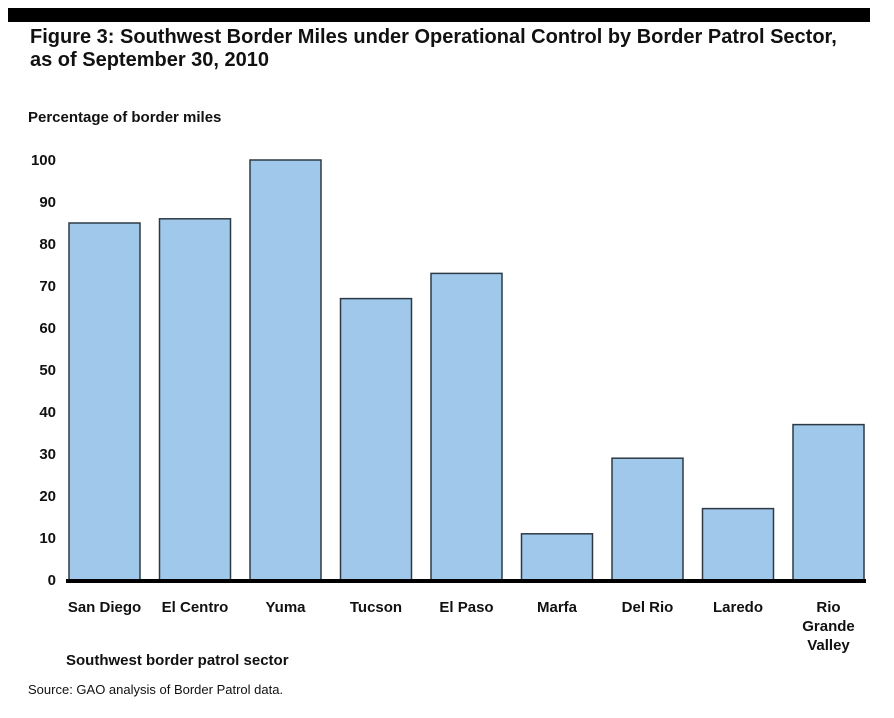 Image resolution: width=894 pixels, height=718 pixels. What do you see at coordinates (43, 160) in the screenshot?
I see `y-tick-label: 100` at bounding box center [43, 160].